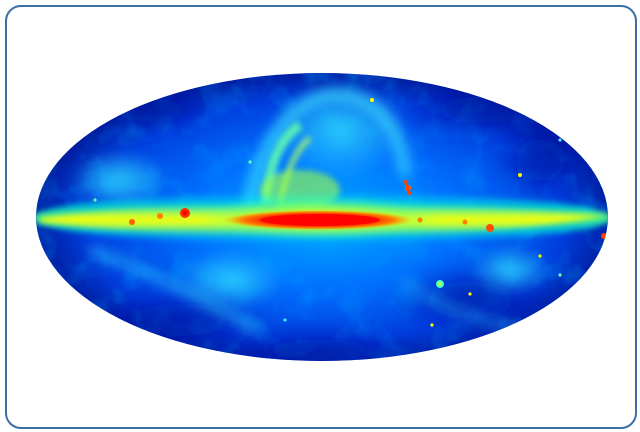 The height and width of the screenshot is (432, 640). Describe the element at coordinates (320, 220) in the screenshot. I see `galactic-center-peak` at that location.